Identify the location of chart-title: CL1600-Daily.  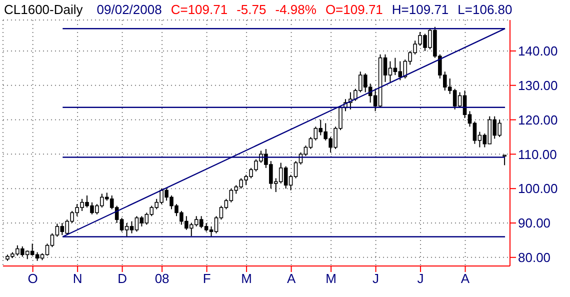
(43, 9).